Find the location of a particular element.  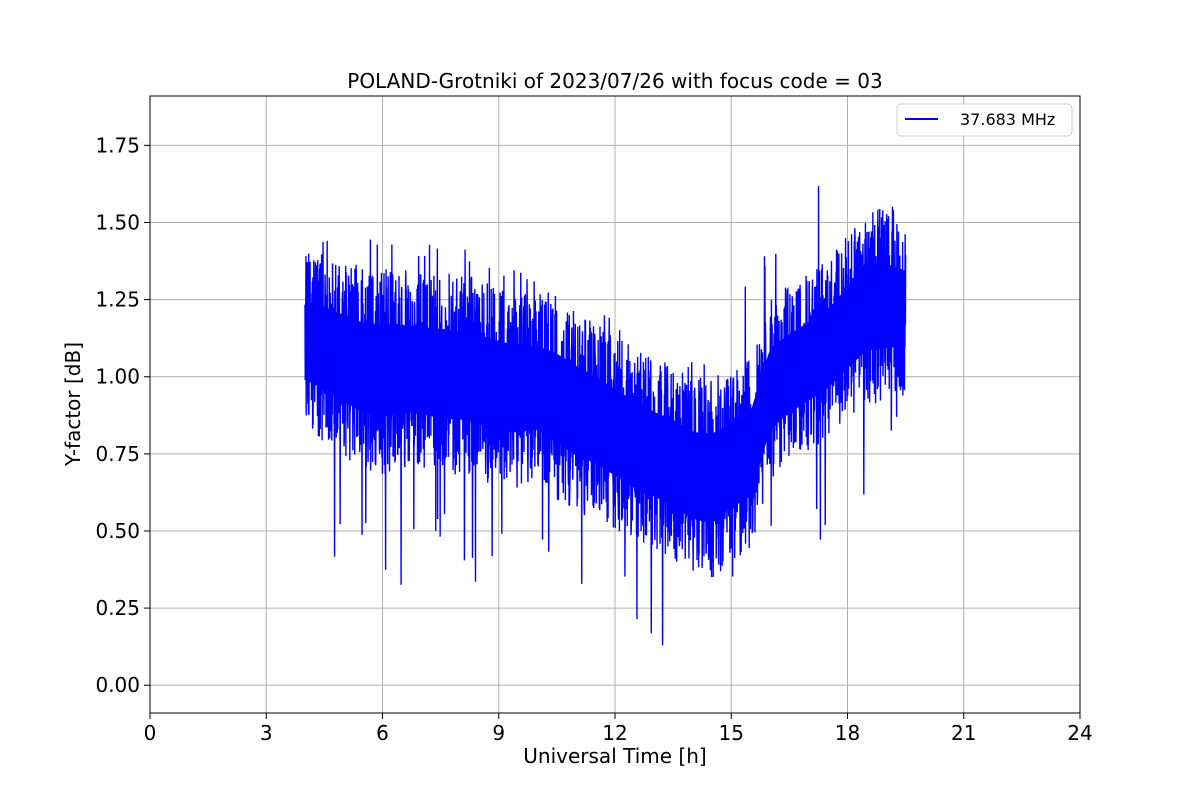

y-tick-label: 1.75 is located at coordinates (117, 145).